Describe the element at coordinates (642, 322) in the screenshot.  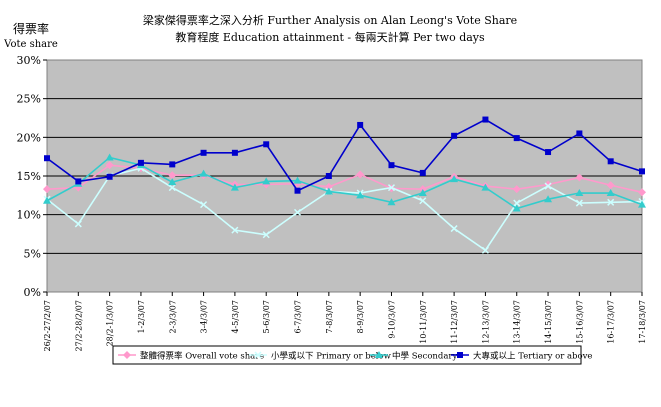
I see `x-tick-label: 17-18/3/07` at that location.